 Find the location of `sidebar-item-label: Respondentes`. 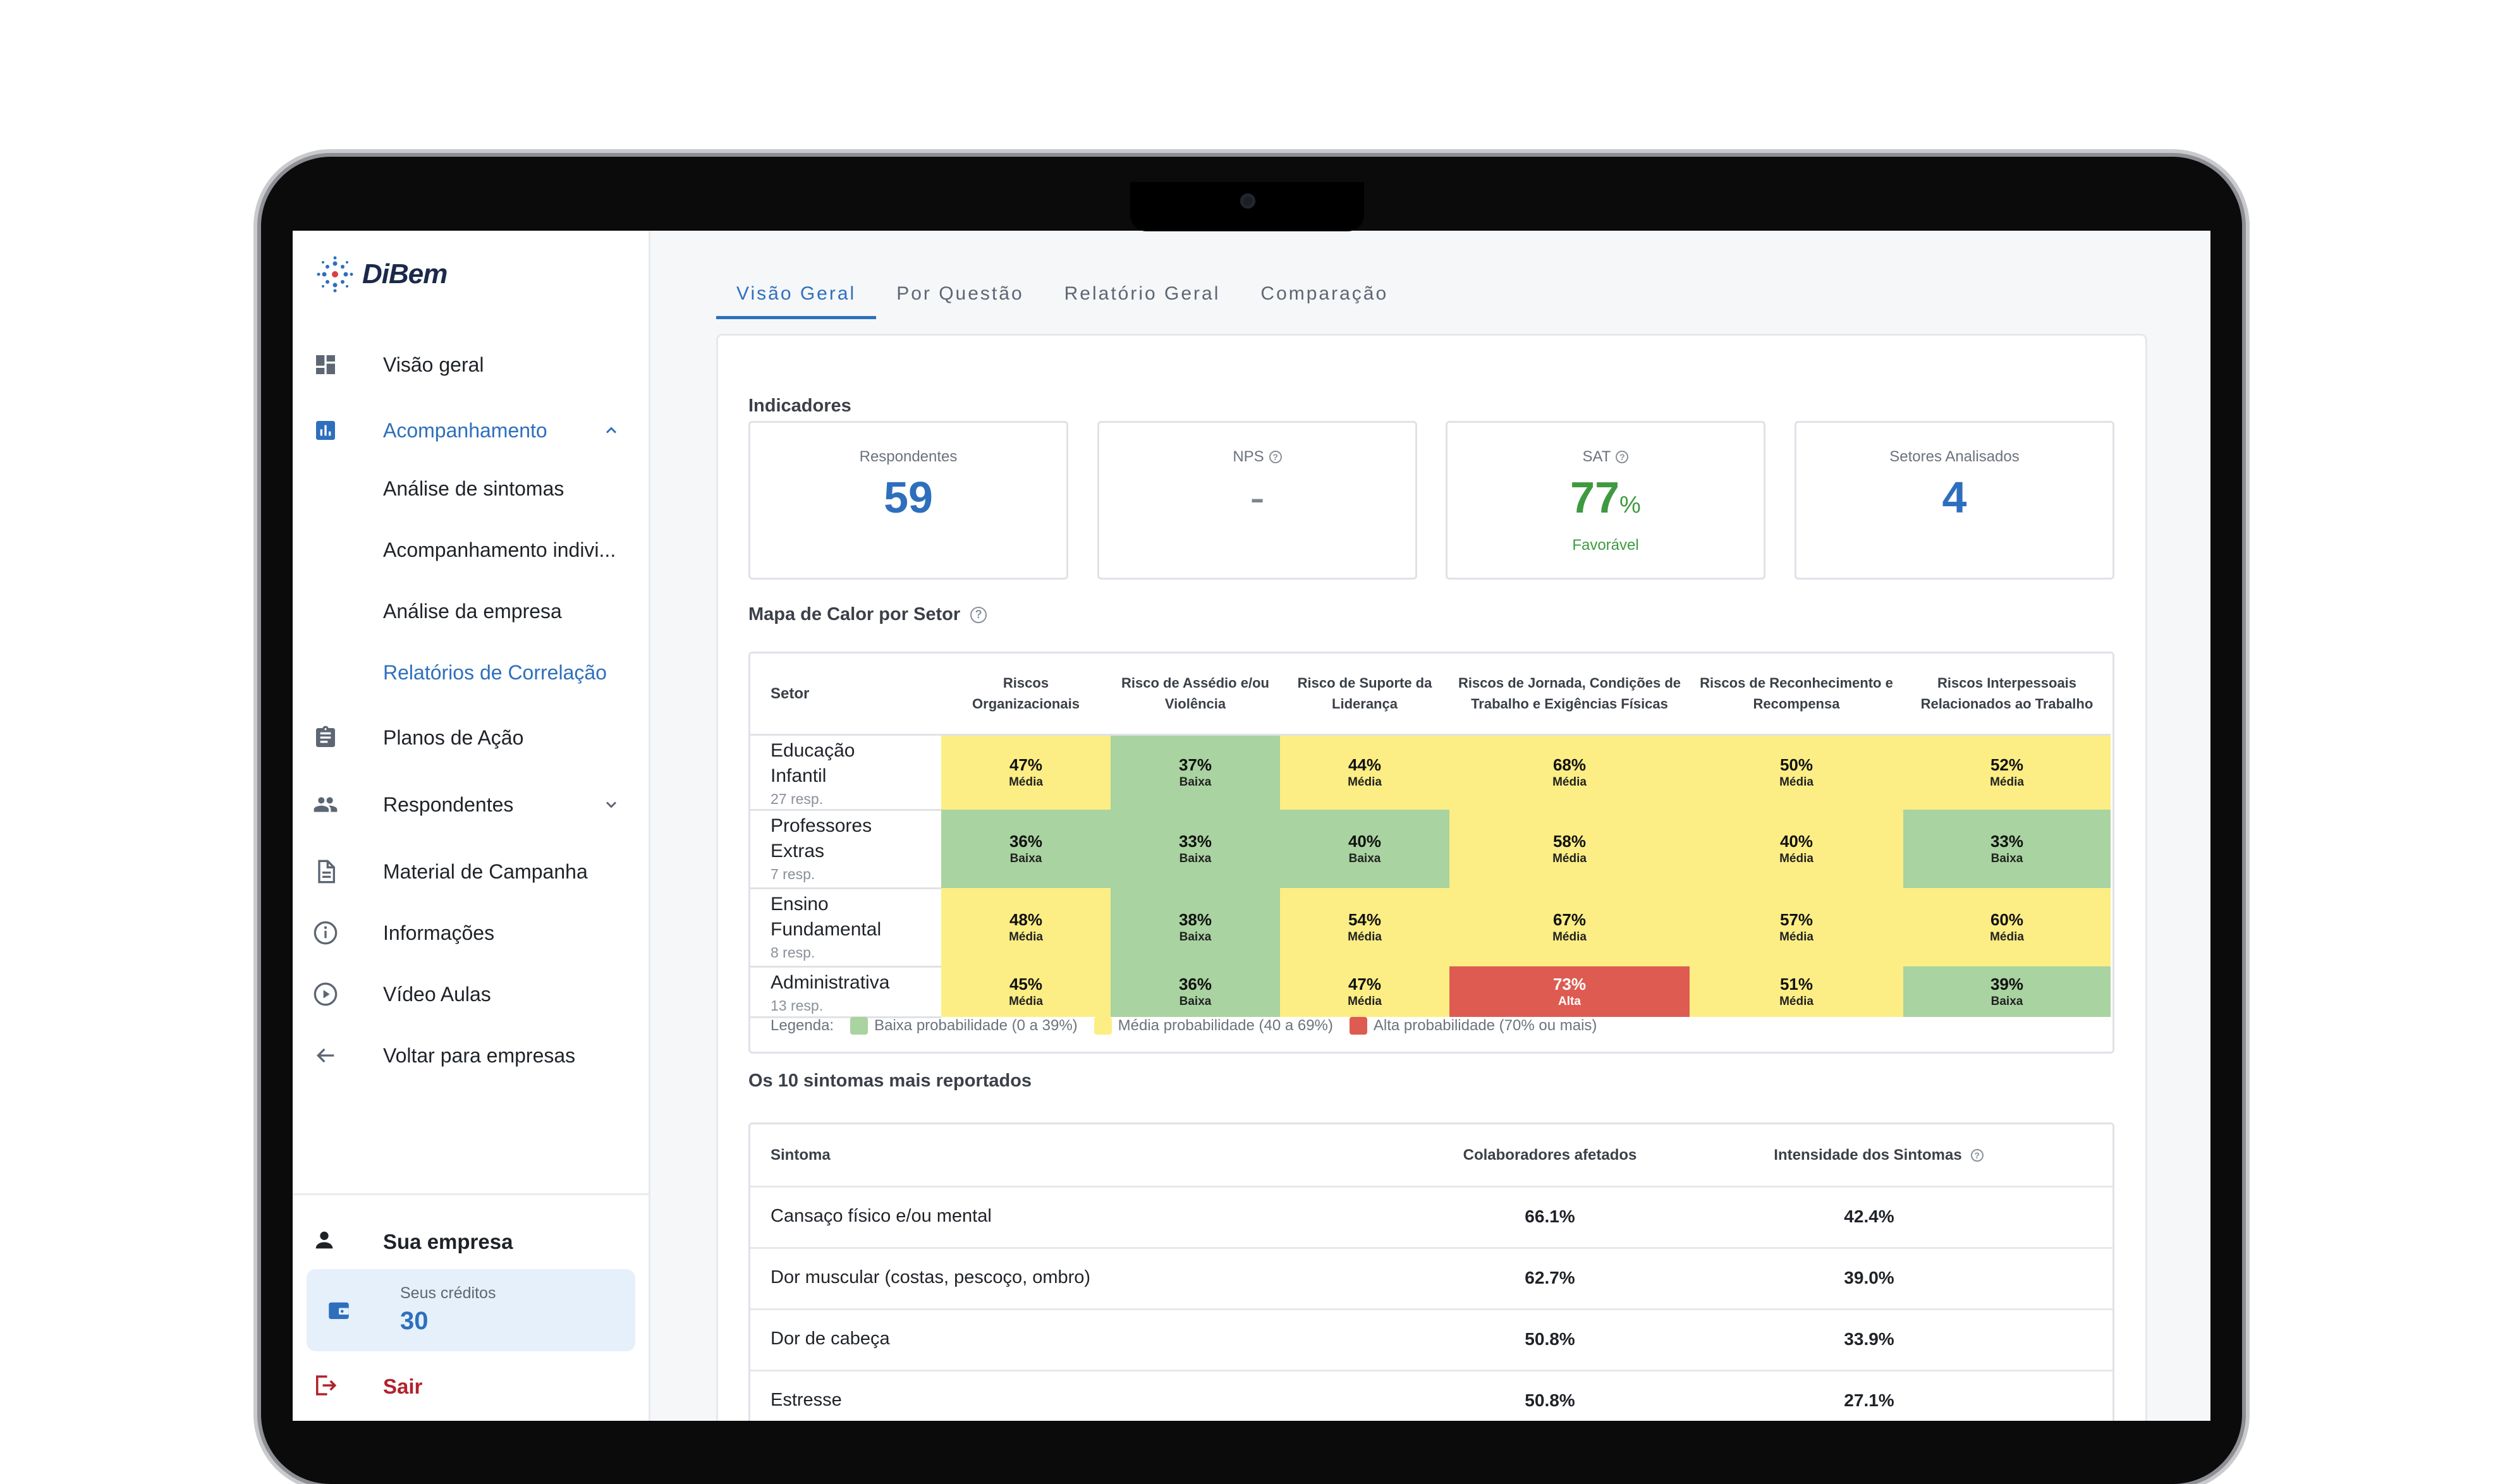

sidebar-item-label: Respondentes is located at coordinates (449, 804).